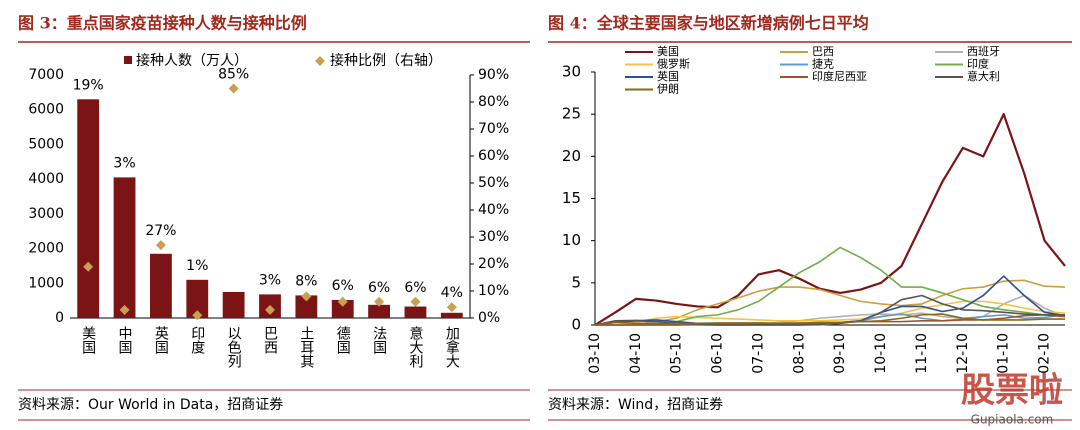 This screenshot has height=430, width=1080. Describe the element at coordinates (636, 353) in the screenshot. I see `x-tick-label: 04-10` at that location.